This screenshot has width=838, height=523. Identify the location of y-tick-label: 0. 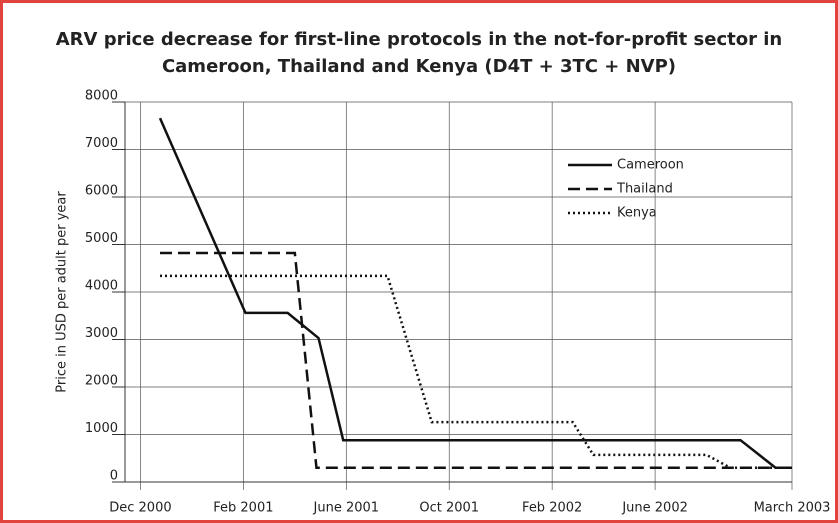
(114, 476).